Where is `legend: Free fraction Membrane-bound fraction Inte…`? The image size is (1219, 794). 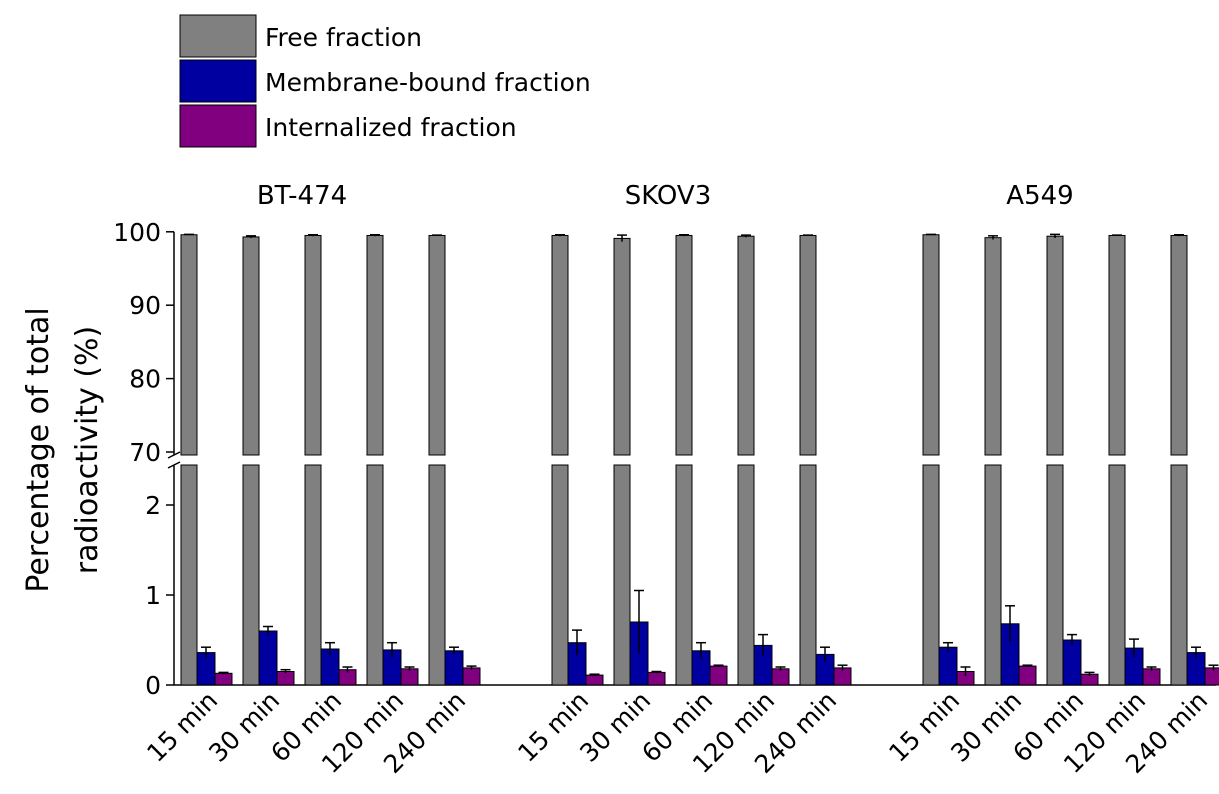
legend: Free fraction Membrane-bound fraction Inte… is located at coordinates (385, 81).